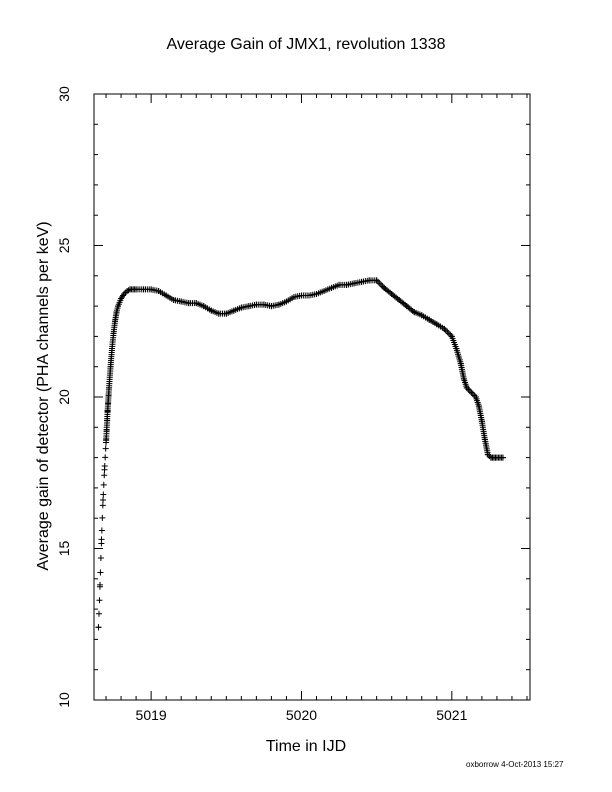  Describe the element at coordinates (64, 549) in the screenshot. I see `y-tick-label: 15` at that location.